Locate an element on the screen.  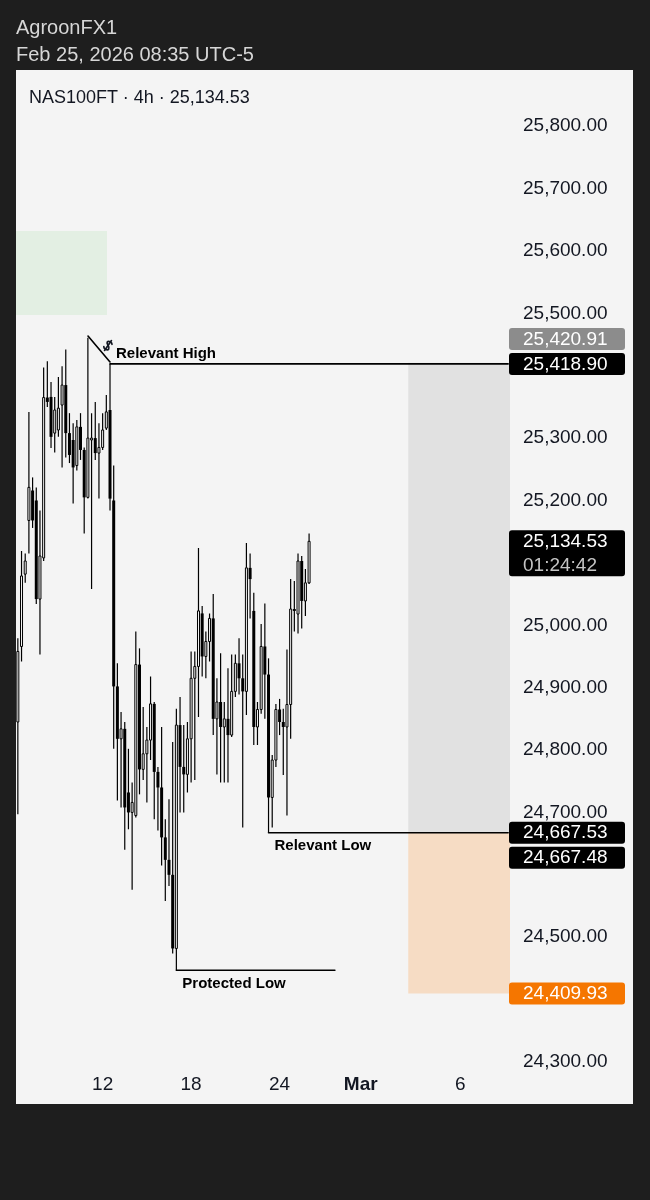
y-tick-label: 24,900.00 is located at coordinates (565, 686).